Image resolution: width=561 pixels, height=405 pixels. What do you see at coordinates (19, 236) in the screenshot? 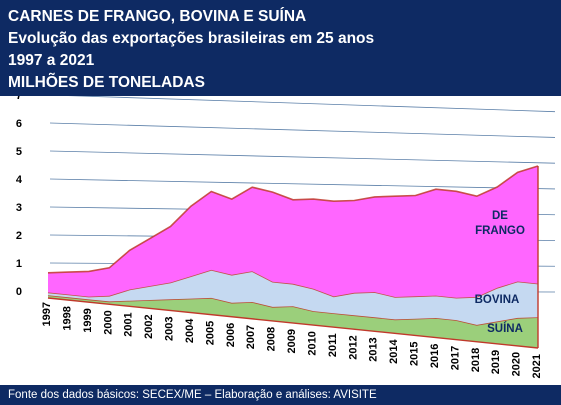
I see `y-tick-label: 2` at bounding box center [19, 236].